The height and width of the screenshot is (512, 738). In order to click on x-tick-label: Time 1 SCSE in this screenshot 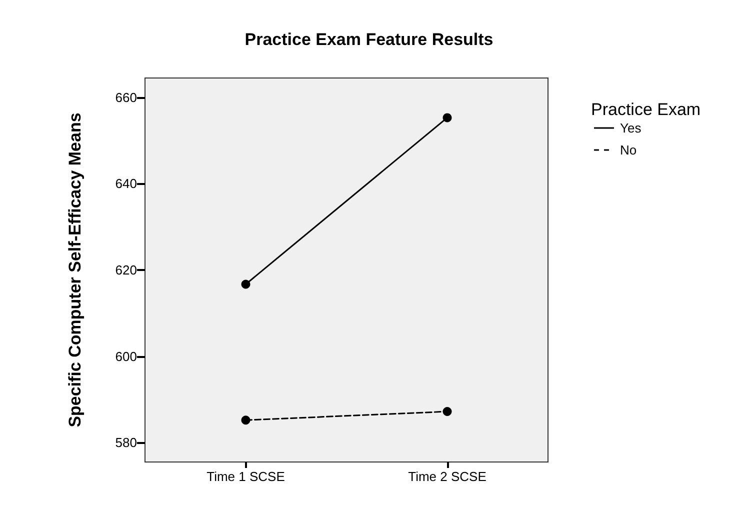, I will do `click(246, 476)`.